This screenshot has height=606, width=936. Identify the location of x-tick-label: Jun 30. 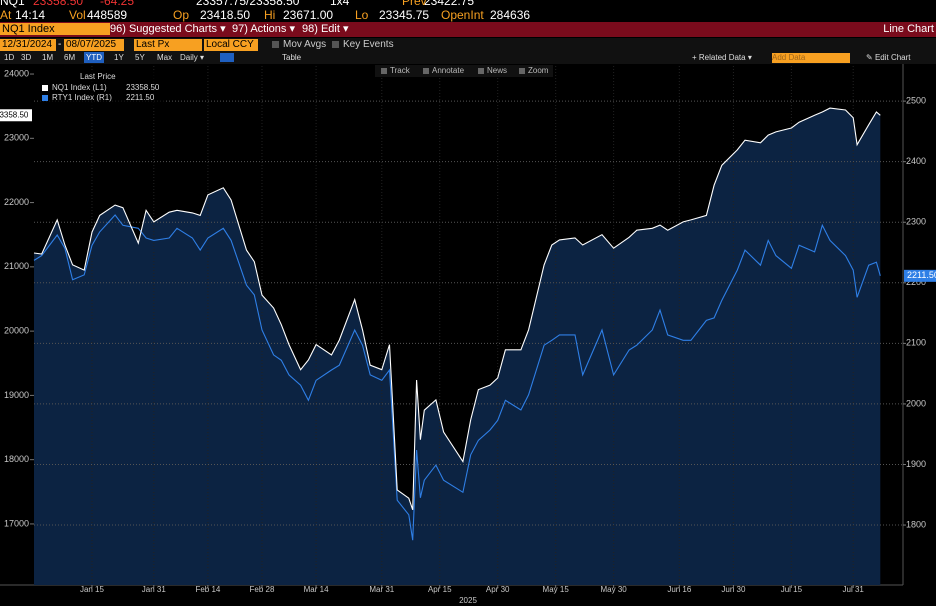
(733, 589).